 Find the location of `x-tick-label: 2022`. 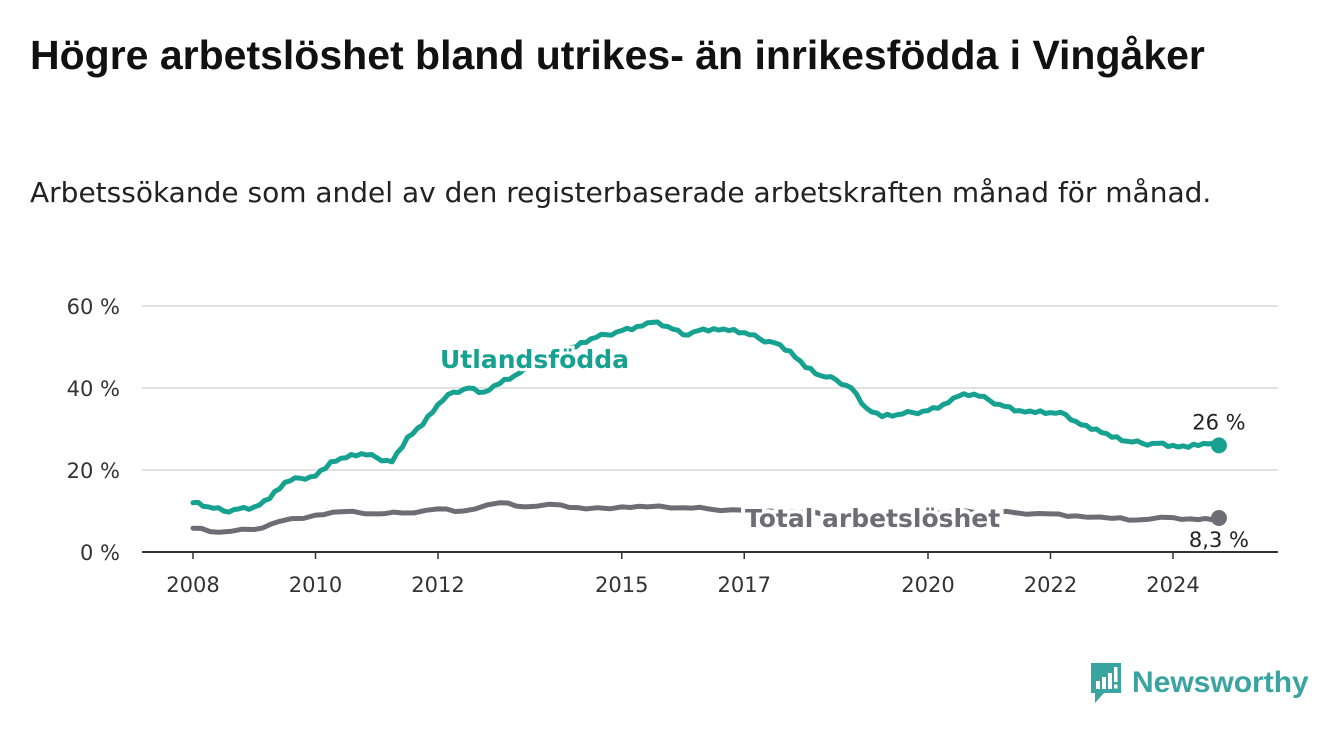

x-tick-label: 2022 is located at coordinates (1050, 585).